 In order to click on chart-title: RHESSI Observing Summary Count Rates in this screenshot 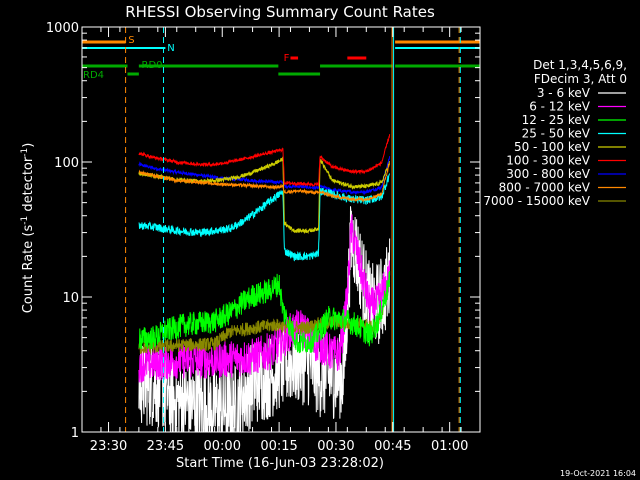, I will do `click(280, 12)`.